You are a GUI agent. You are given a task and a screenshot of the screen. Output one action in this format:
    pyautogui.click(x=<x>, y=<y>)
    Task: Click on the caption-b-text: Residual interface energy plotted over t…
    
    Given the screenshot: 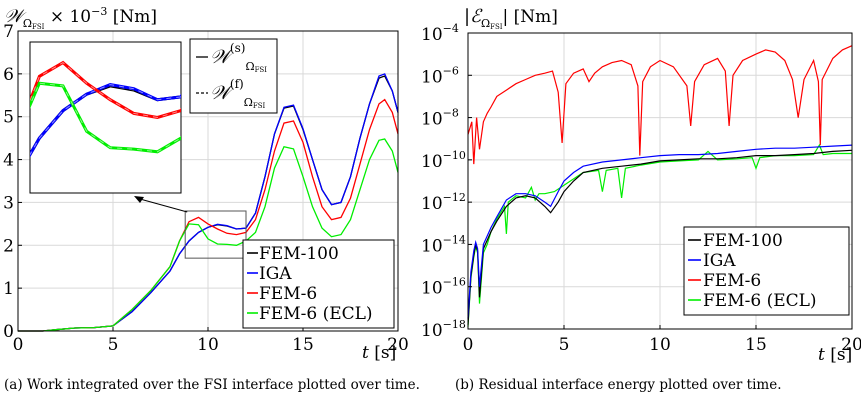 What is the action you would take?
    pyautogui.click(x=630, y=385)
    